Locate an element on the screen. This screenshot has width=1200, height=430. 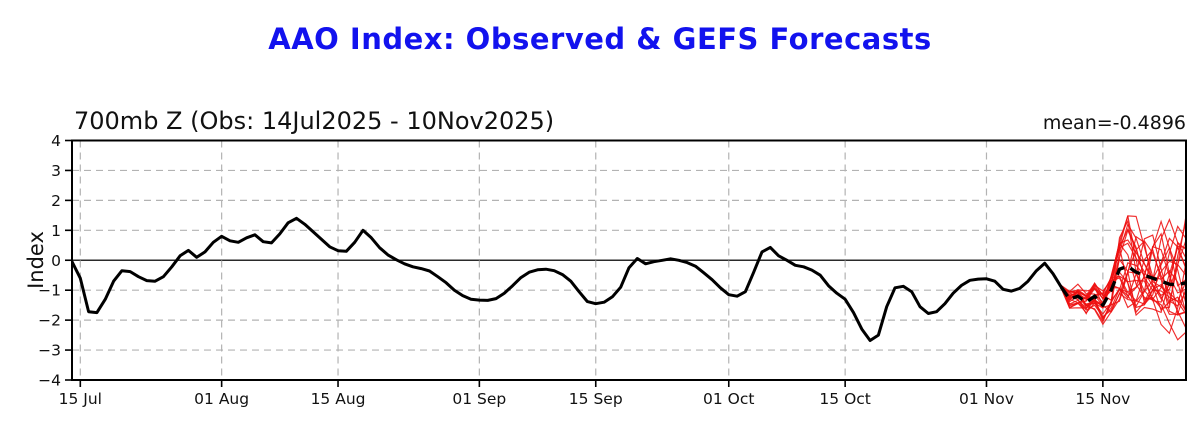
y-tick-label: −2 is located at coordinates (49, 321).